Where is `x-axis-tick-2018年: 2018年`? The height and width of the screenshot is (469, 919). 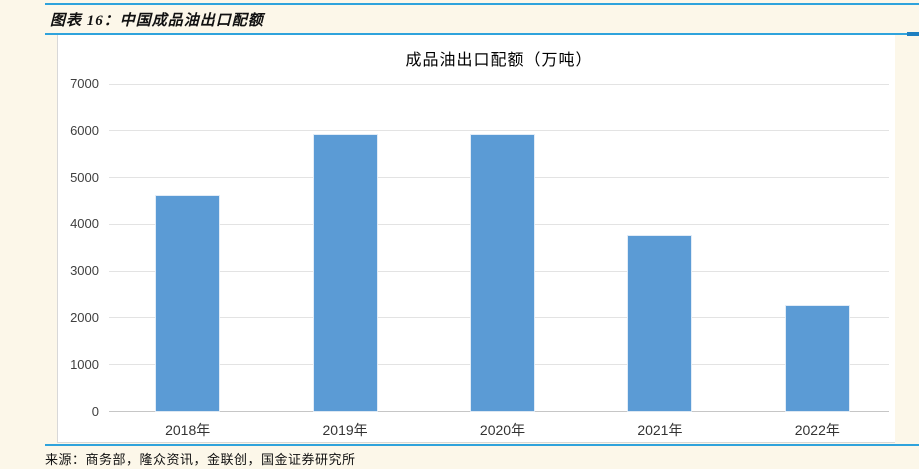 x-axis-tick-2018年: 2018年 is located at coordinates (188, 430).